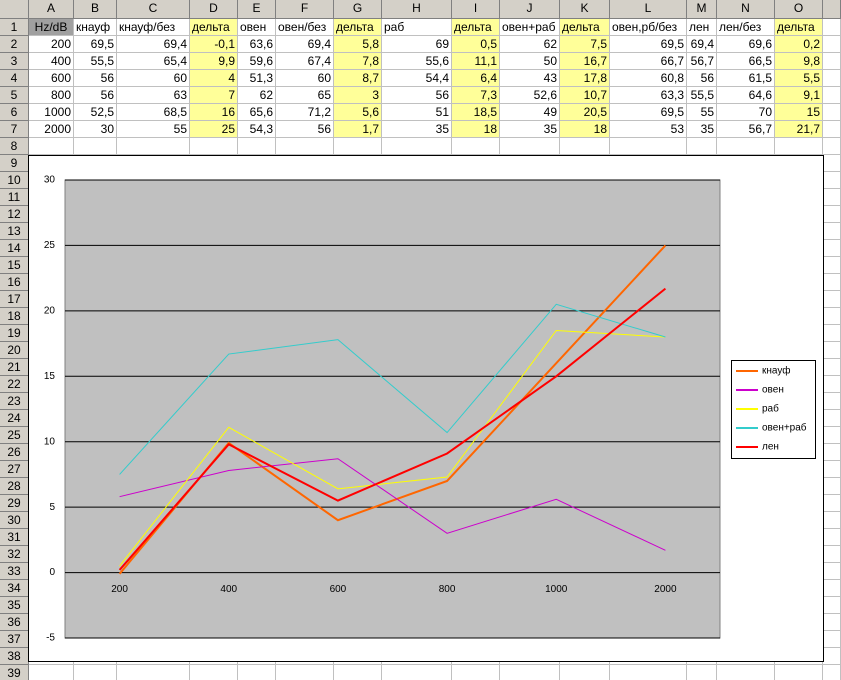  What do you see at coordinates (799, 61) in the screenshot?
I see `cell: 9,8` at bounding box center [799, 61].